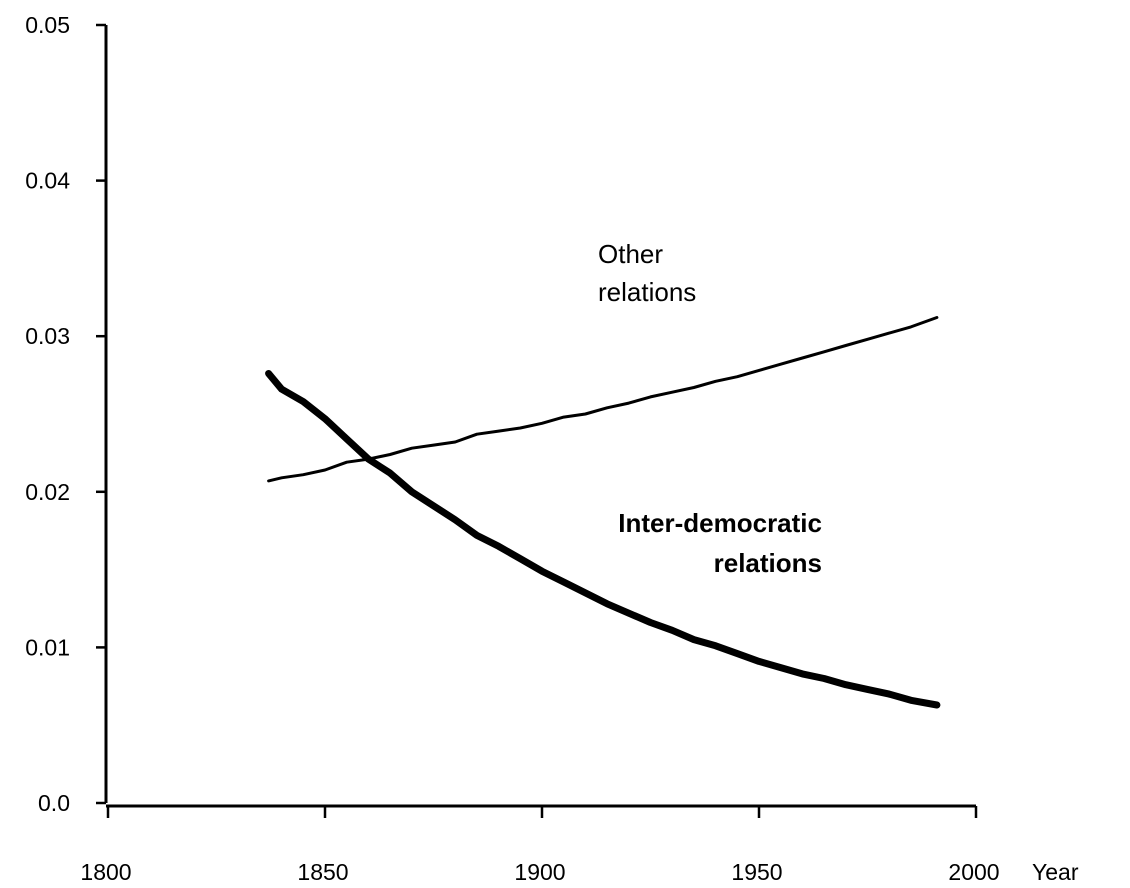  I want to click on y-tick-label: 0.05, so click(47, 25).